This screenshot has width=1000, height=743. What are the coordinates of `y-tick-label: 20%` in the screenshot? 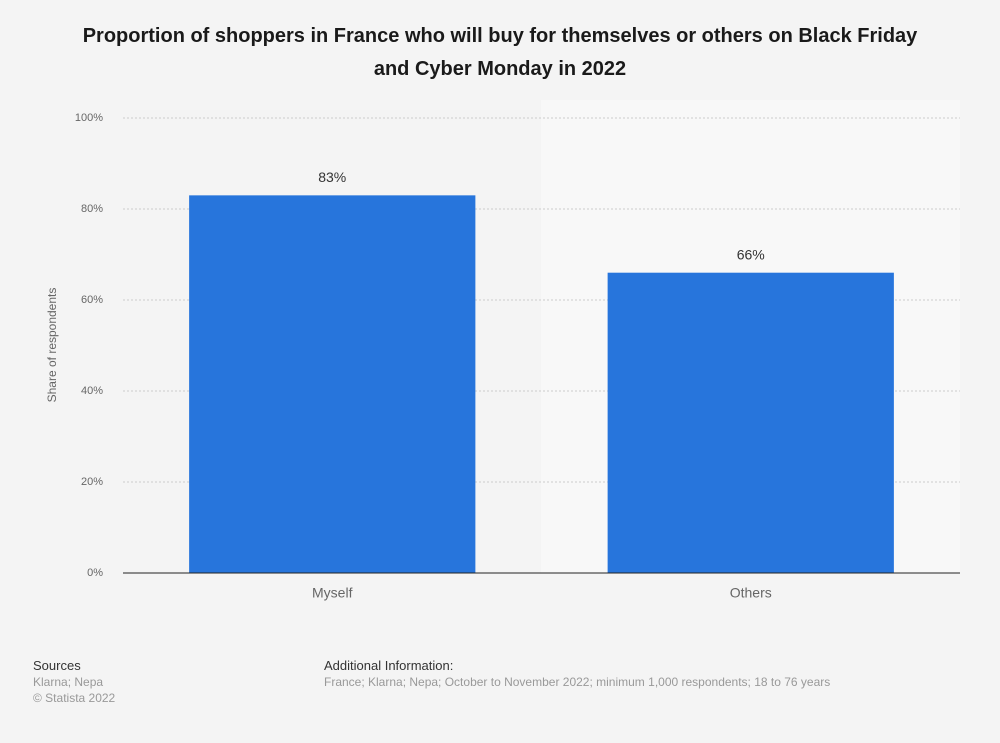 It's located at (92, 482).